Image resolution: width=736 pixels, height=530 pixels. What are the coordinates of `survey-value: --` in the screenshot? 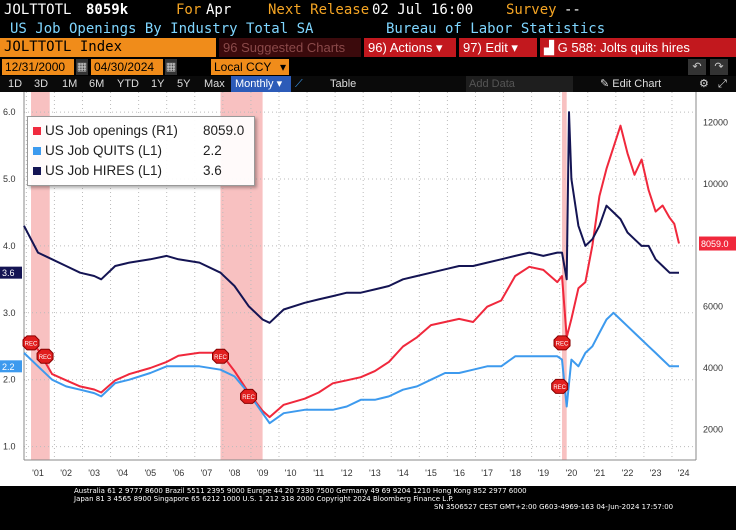 It's located at (572, 10).